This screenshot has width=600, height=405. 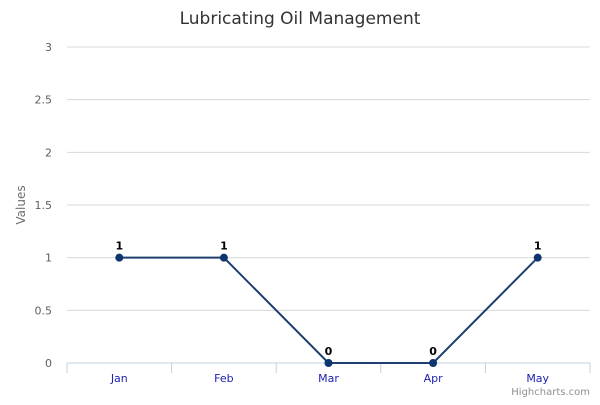 I want to click on y-axis-label: Values, so click(x=21, y=204).